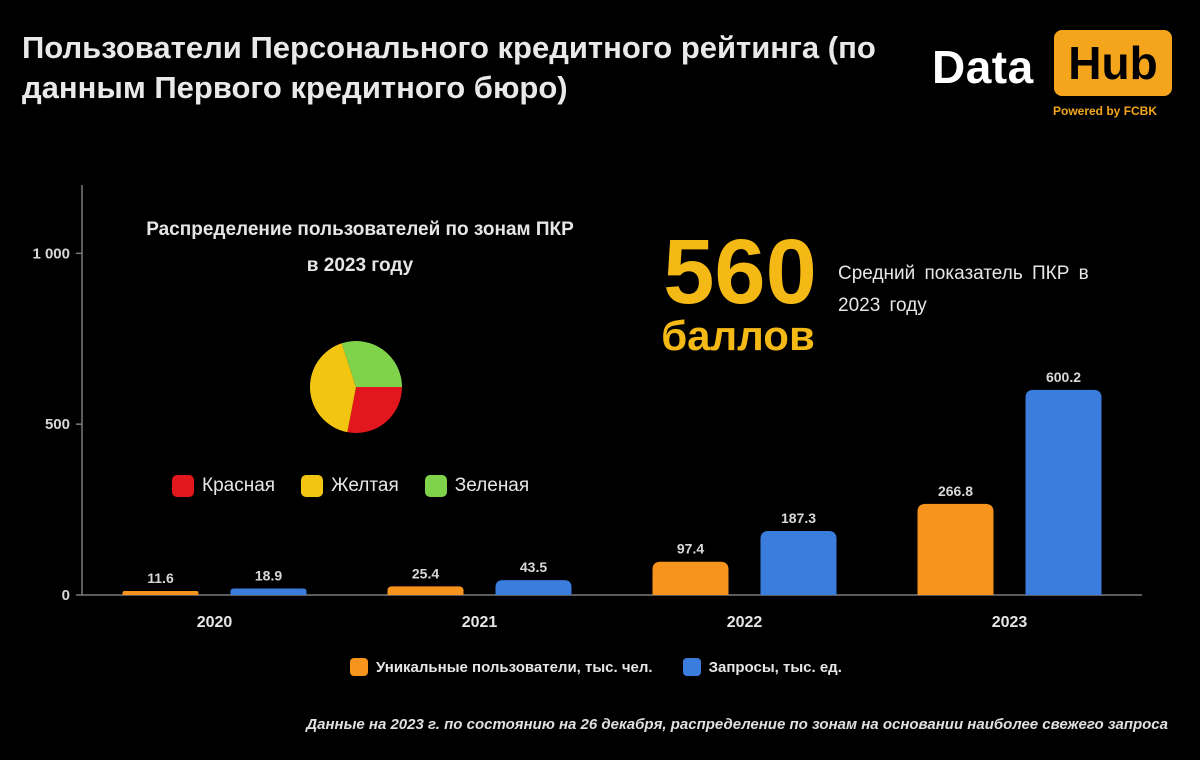 The height and width of the screenshot is (760, 1200). Describe the element at coordinates (480, 622) in the screenshot. I see `x-tick-label: 2021` at that location.